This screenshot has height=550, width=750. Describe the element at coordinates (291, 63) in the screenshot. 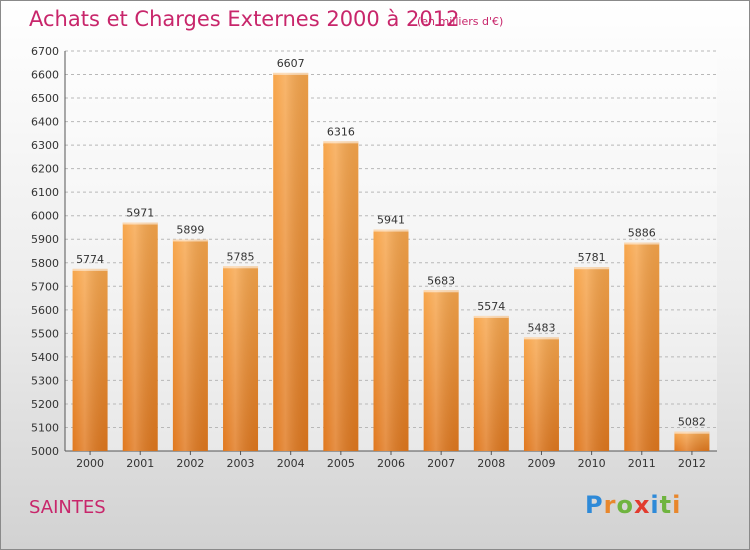

I see `data-label: 6607` at that location.